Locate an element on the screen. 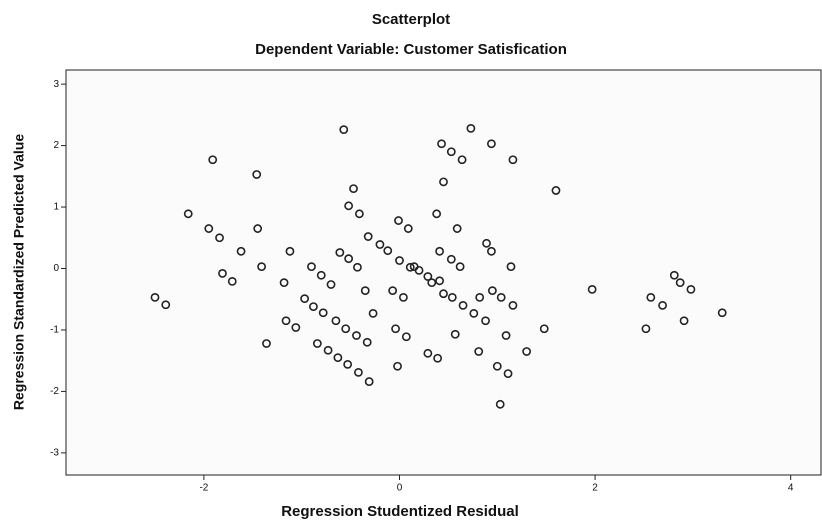 This screenshot has height=524, width=822. y-tick-label: 0 is located at coordinates (56, 268).